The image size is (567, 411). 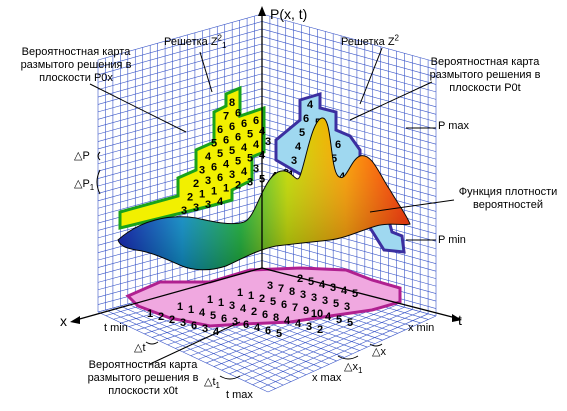 What do you see at coordinates (63, 321) in the screenshot?
I see `axis-x-label: x` at bounding box center [63, 321].